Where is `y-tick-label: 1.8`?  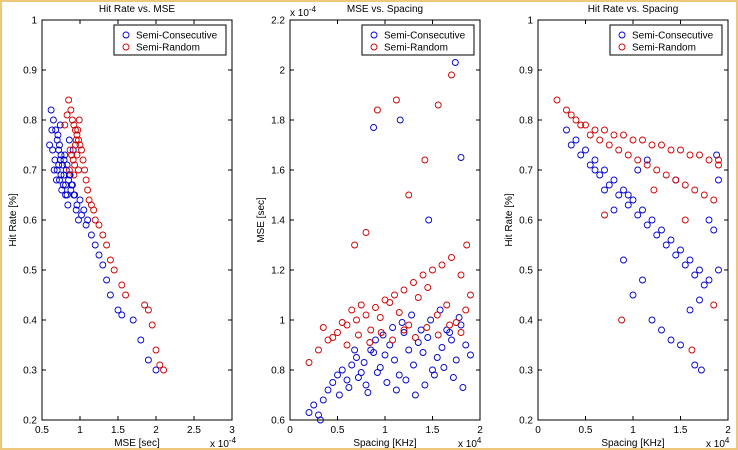 y-tick-label: 1.8 is located at coordinates (278, 121).